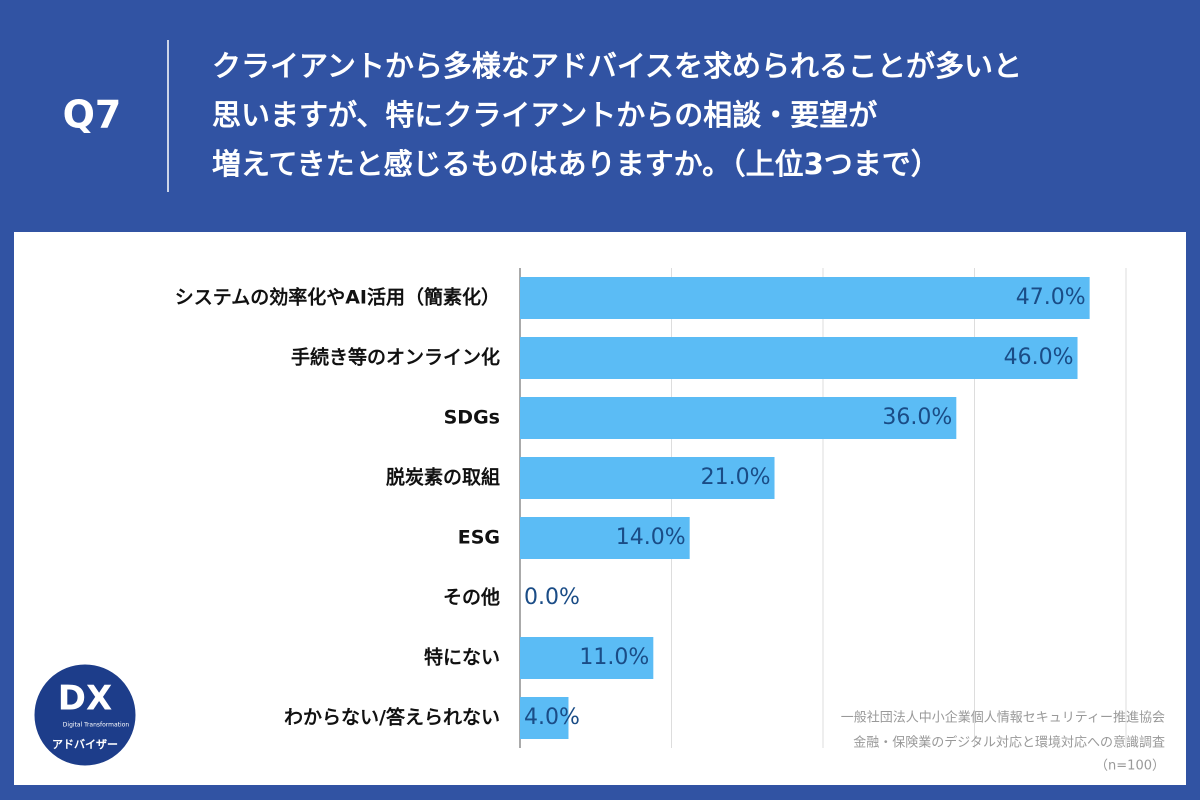  I want to click on value-label: 0.0%, so click(552, 597).